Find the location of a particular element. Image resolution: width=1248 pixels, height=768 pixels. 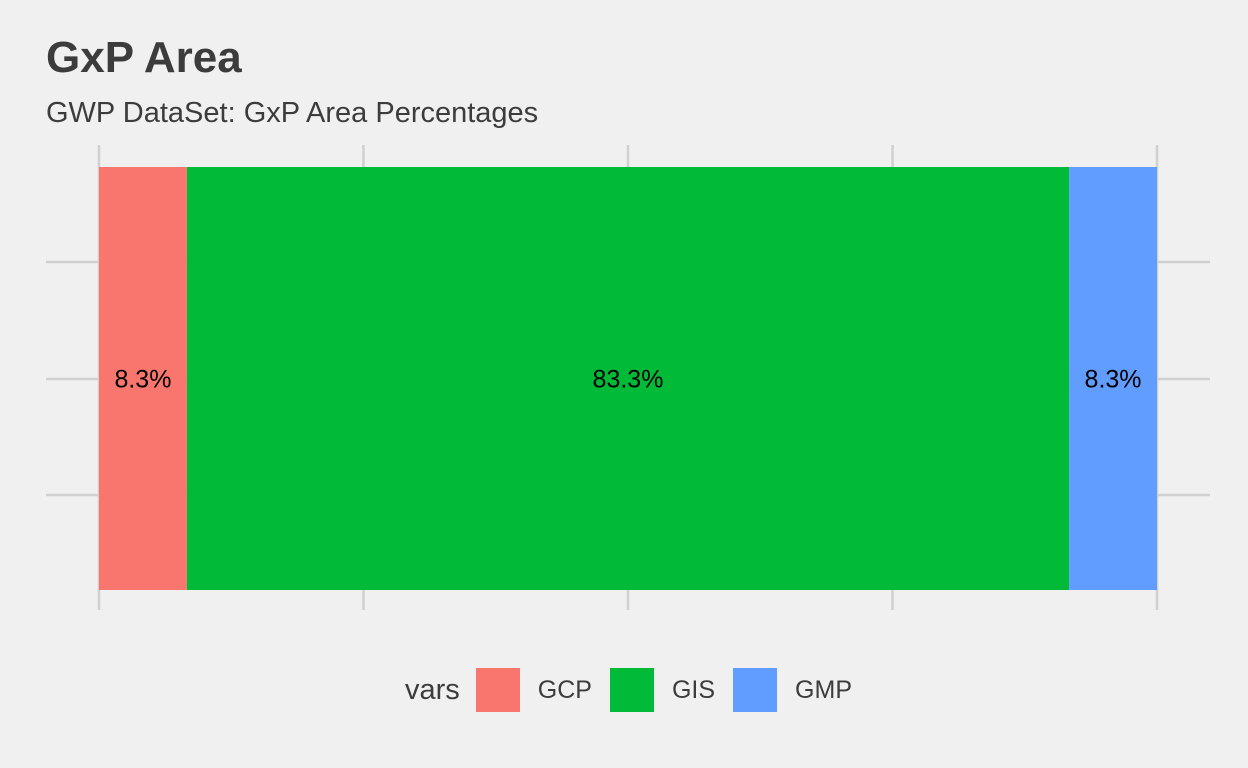

data-label-gis: 83.3% is located at coordinates (628, 380).